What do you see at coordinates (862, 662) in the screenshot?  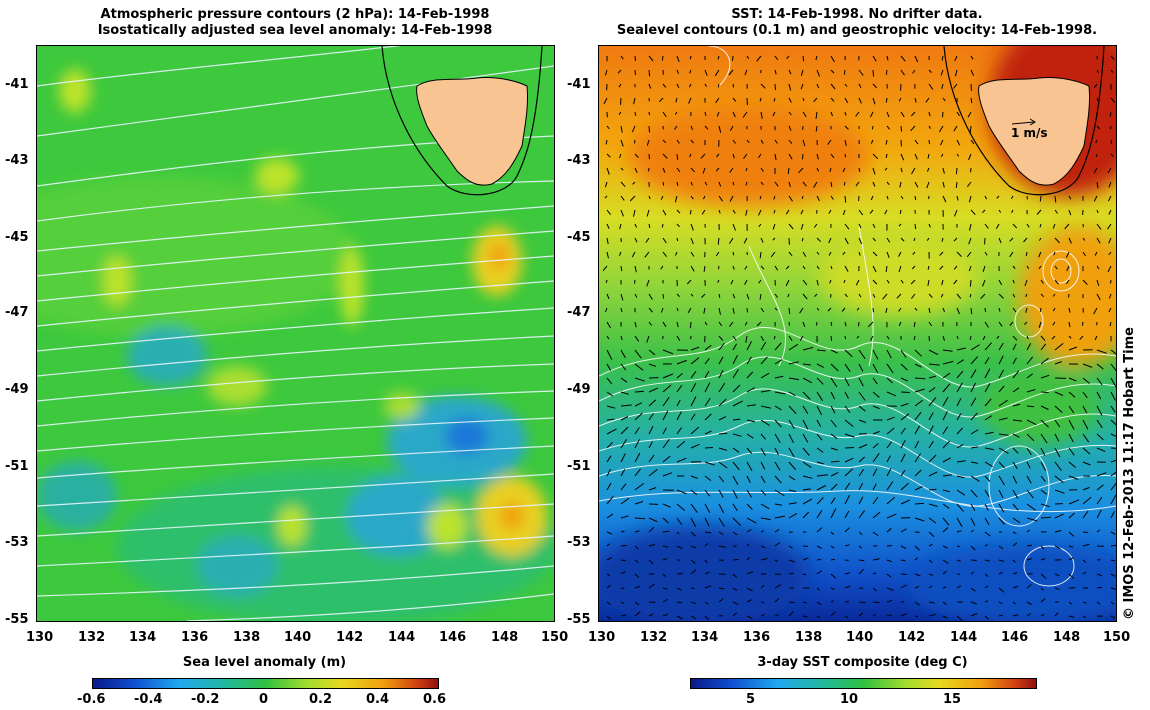 I see `sst-colorbar-title: 3-day SST composite (deg C)` at bounding box center [862, 662].